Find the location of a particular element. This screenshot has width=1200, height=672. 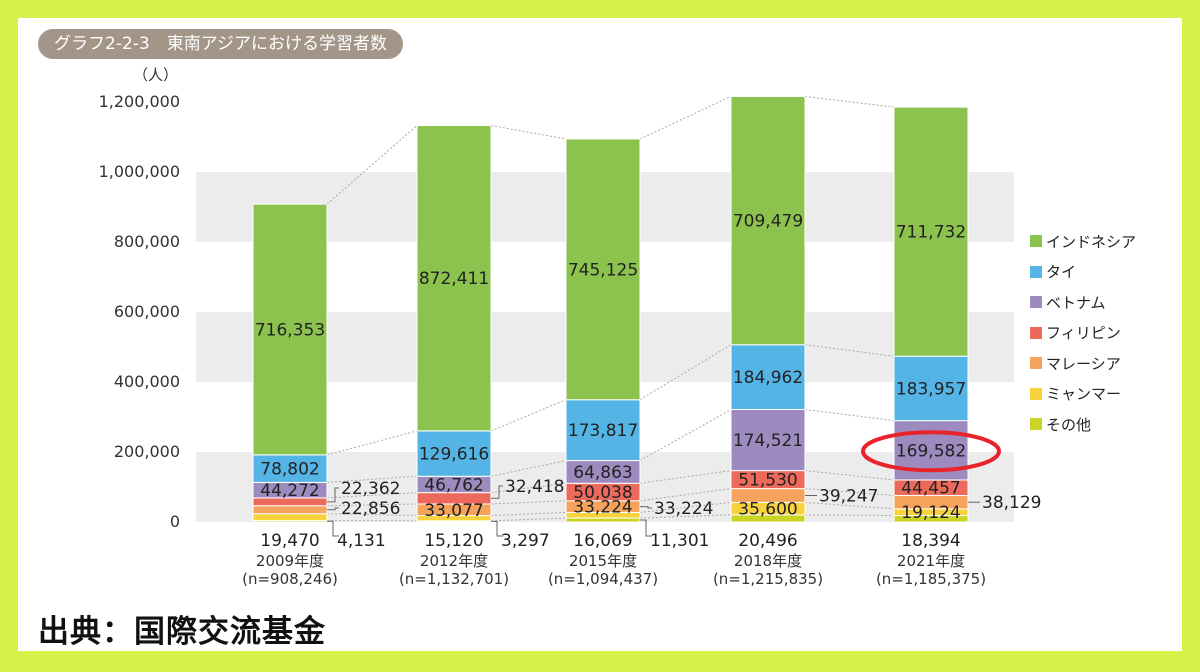

x-tick-total: (n=1,185,375) is located at coordinates (931, 579).